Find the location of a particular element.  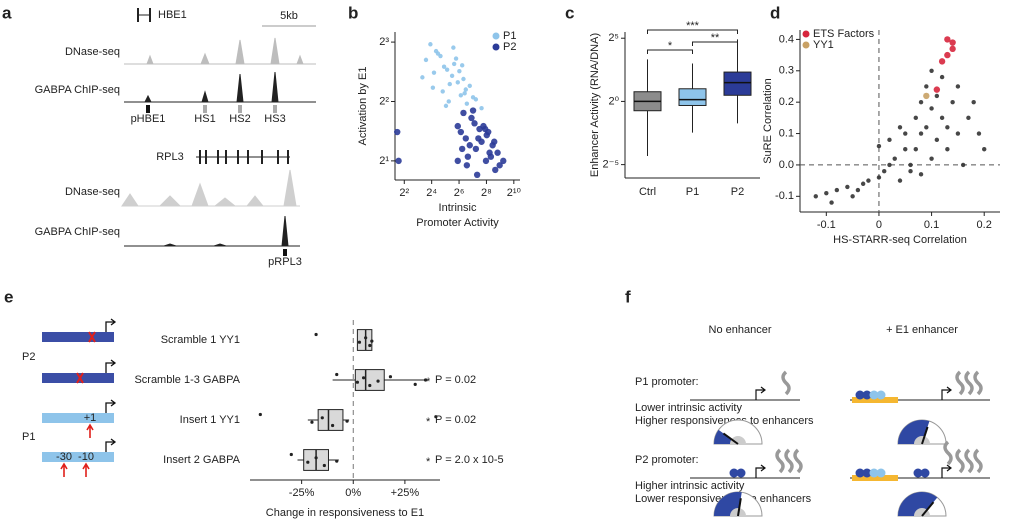

row-title: P1 promoter: is located at coordinates (667, 382).